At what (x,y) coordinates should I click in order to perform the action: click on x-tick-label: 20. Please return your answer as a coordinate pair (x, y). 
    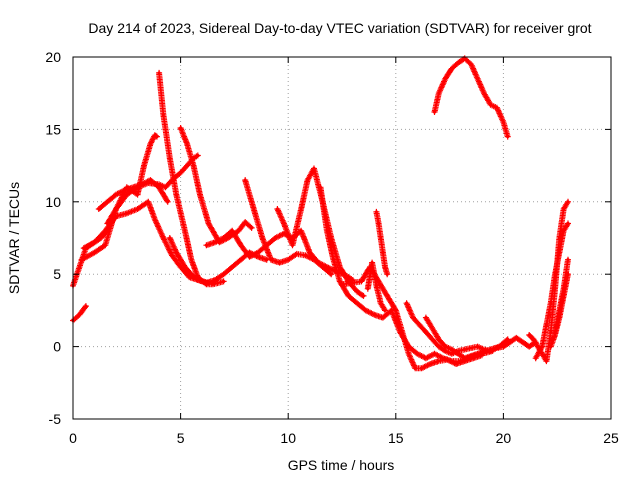
    Looking at the image, I should click on (504, 438).